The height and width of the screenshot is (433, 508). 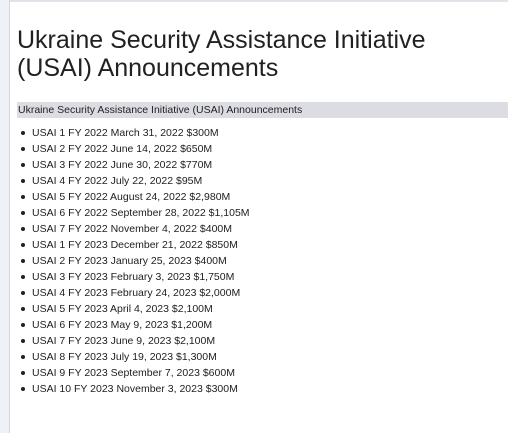 I want to click on left-margin-strip, so click(x=5, y=216).